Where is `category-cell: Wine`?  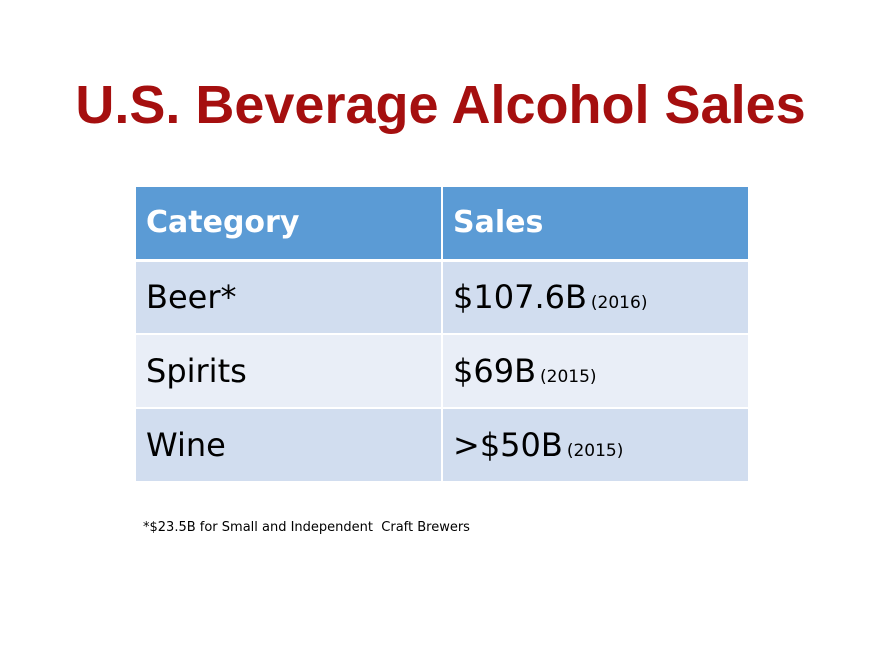 category-cell: Wine is located at coordinates (289, 445).